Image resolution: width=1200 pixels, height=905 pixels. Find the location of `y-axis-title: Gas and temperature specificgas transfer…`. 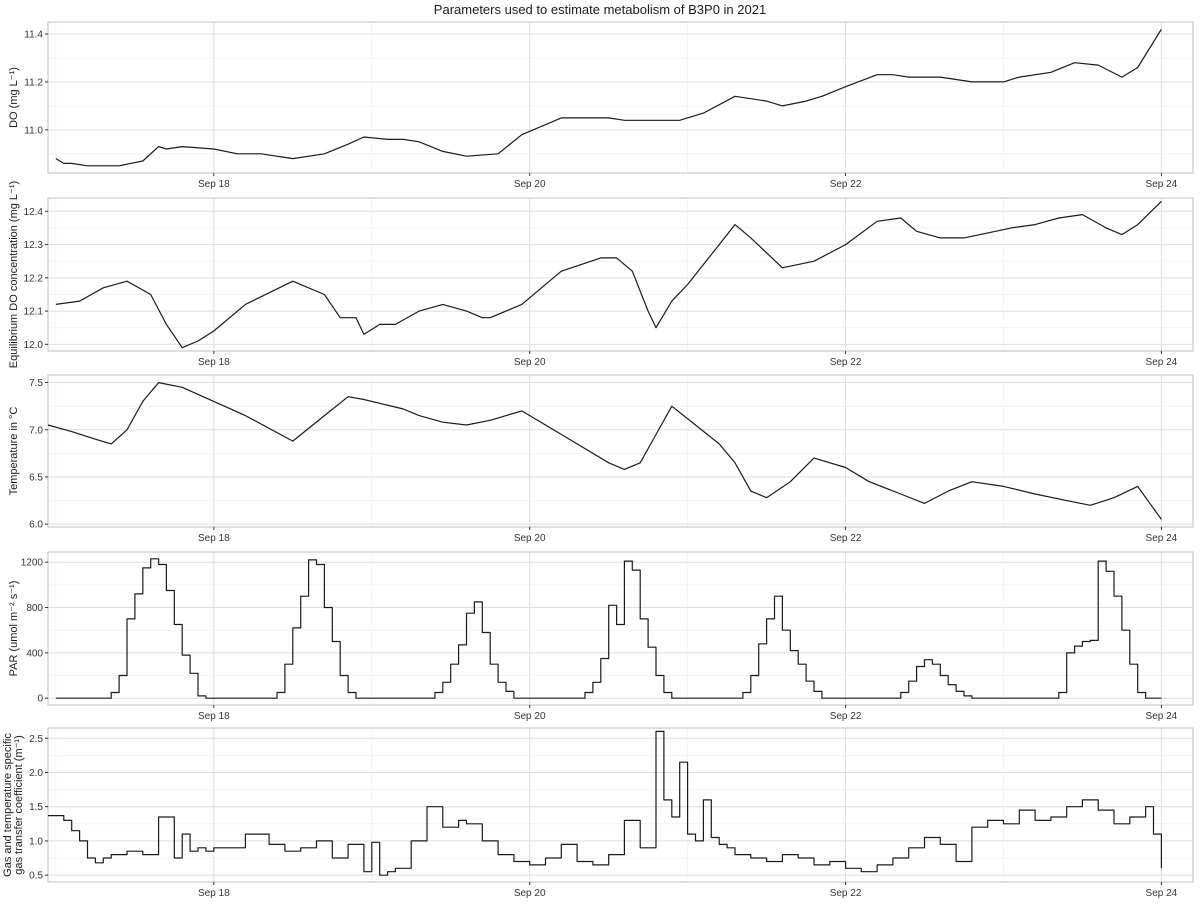

y-axis-title: Gas and temperature specificgas transfer… is located at coordinates (13, 805).